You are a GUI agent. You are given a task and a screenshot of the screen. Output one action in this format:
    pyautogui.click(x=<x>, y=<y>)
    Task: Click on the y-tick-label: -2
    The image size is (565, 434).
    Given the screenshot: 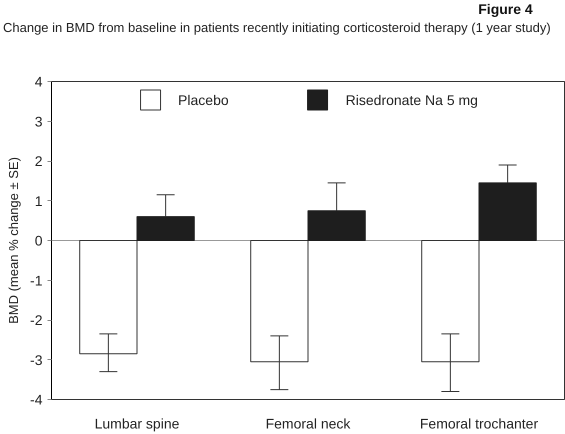 What is the action you would take?
    pyautogui.click(x=36, y=320)
    